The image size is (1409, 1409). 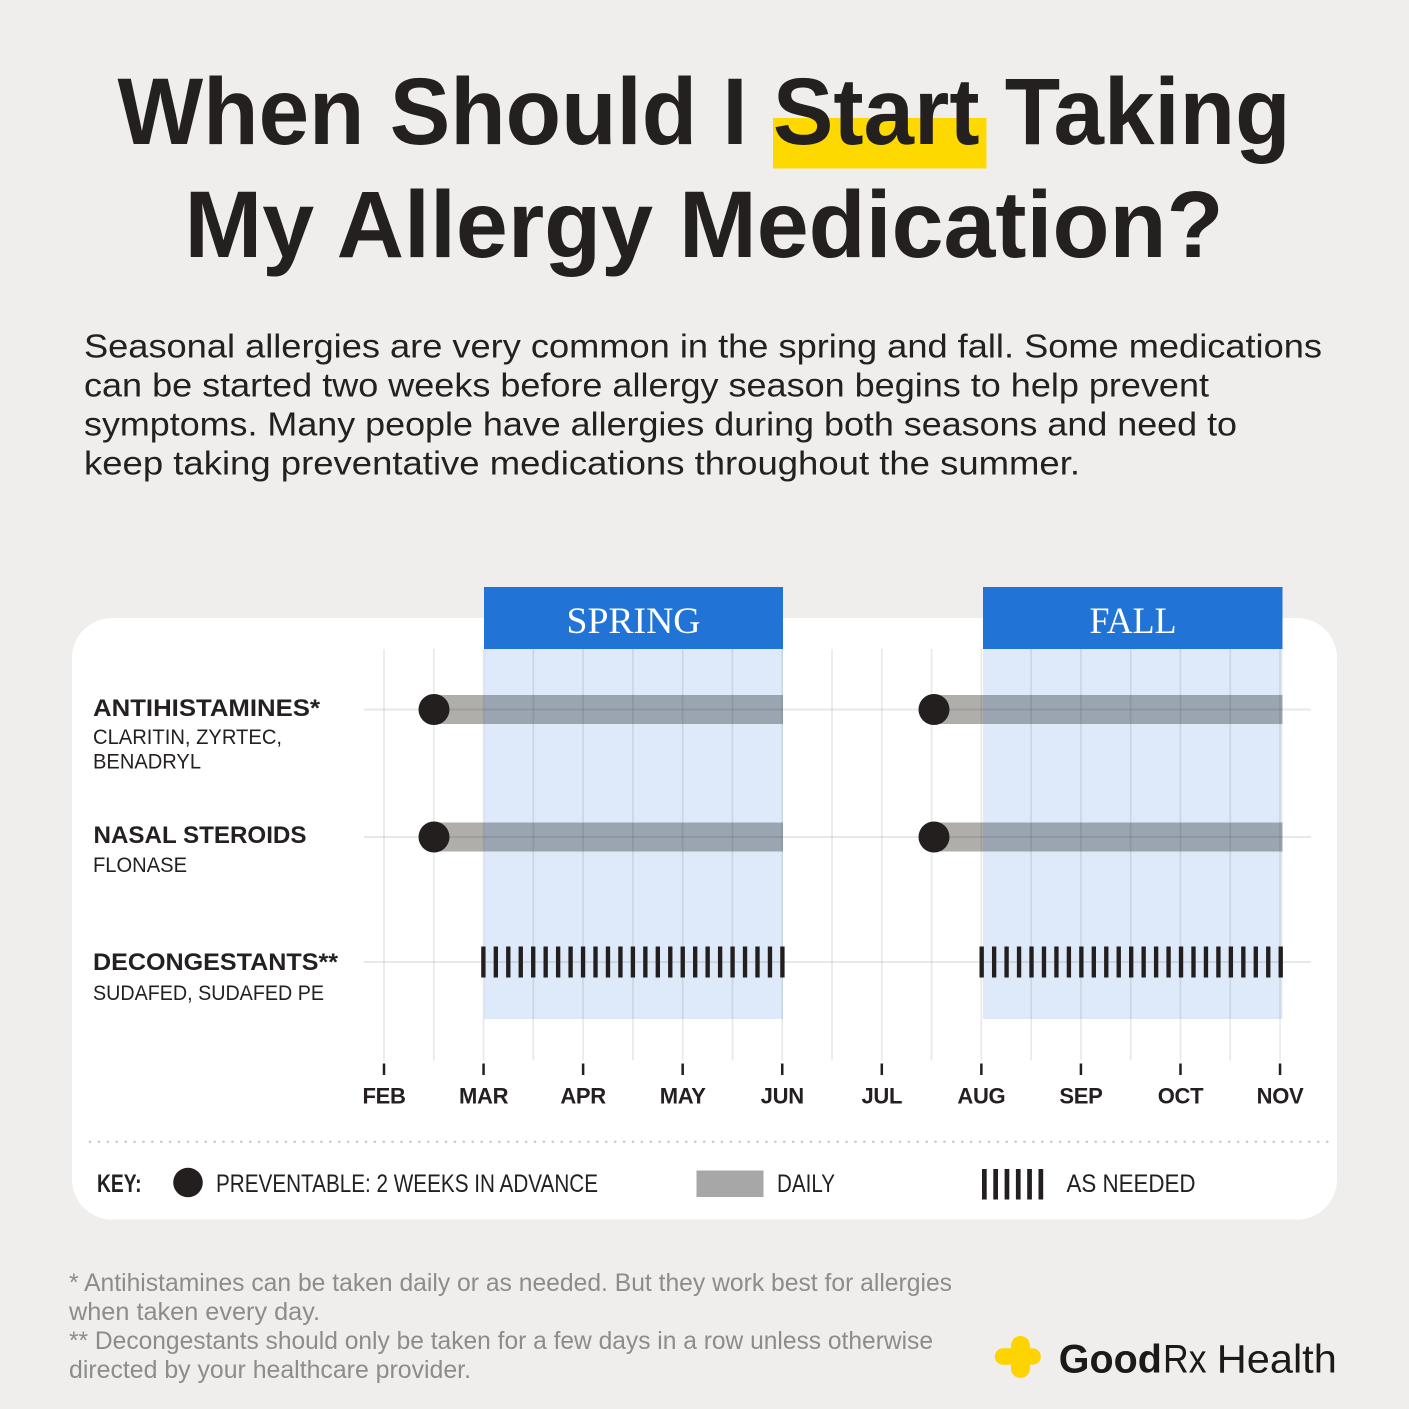 I want to click on svg-text: KEY:, so click(x=119, y=1184).